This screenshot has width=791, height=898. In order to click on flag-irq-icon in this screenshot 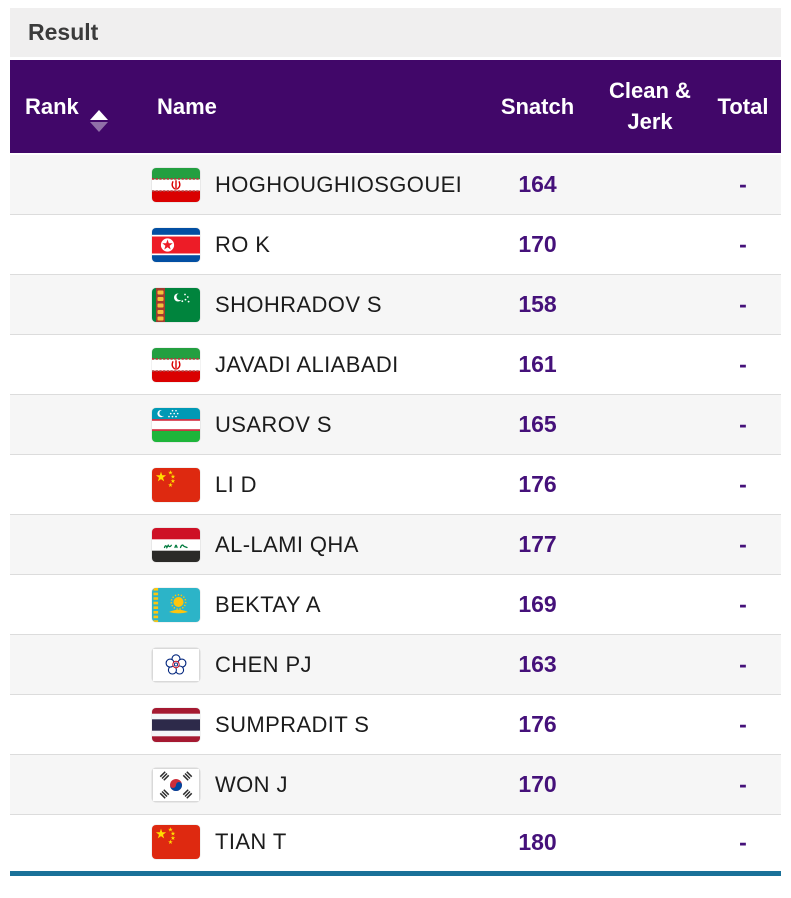, I will do `click(176, 544)`.